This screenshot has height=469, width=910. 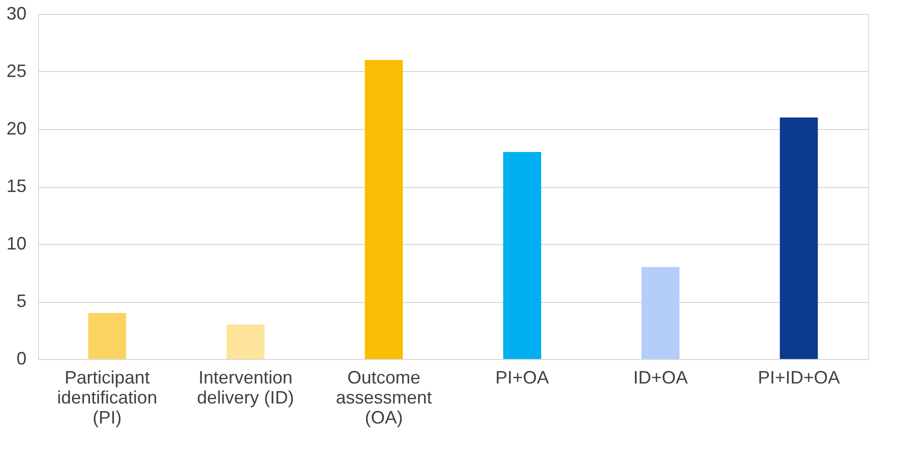 I want to click on x-tick-label: ID+OA, so click(x=660, y=378).